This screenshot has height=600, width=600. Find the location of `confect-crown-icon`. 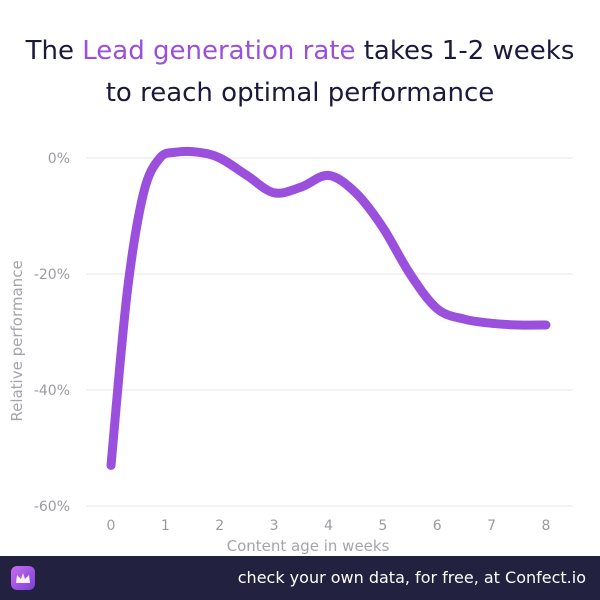

confect-crown-icon is located at coordinates (23, 580).